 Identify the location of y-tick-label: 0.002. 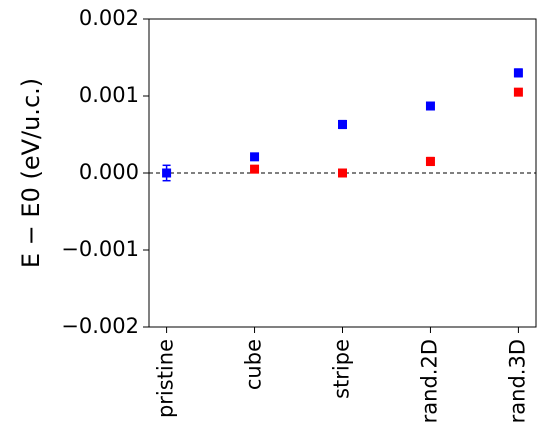
(109, 18).